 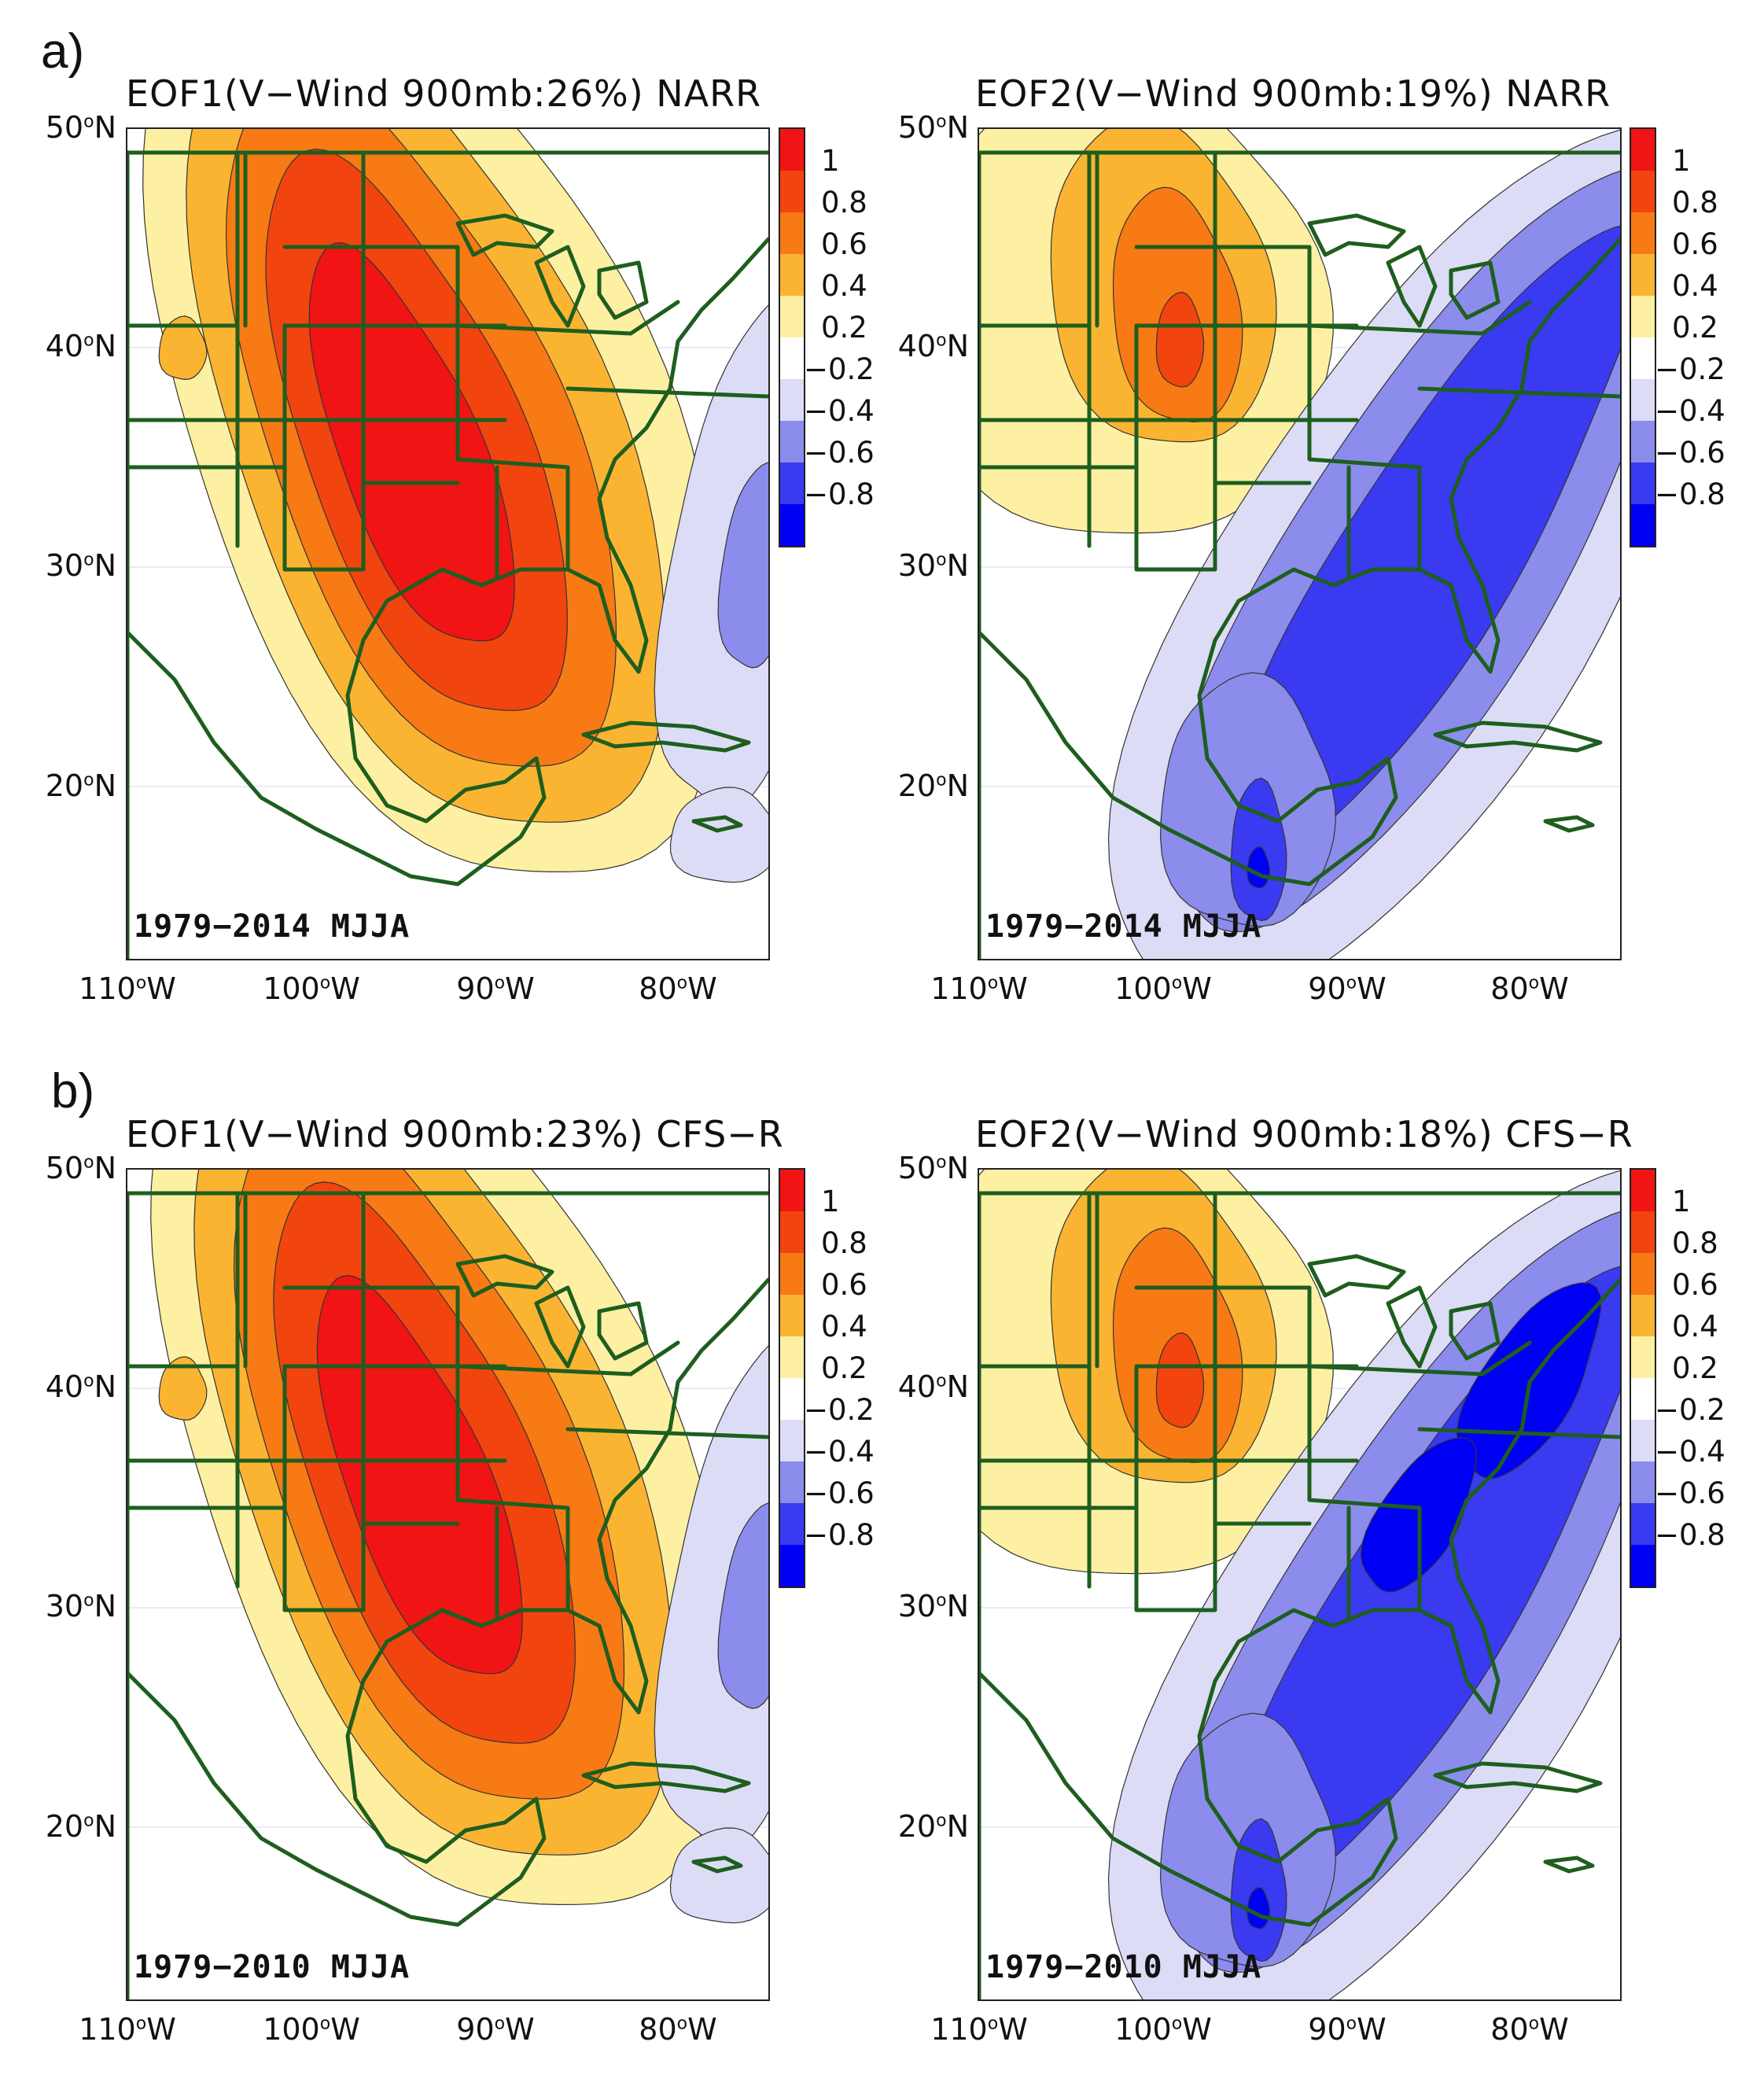 I want to click on map-panel-b2: 1979−2010 MJJA, so click(x=1300, y=1585).